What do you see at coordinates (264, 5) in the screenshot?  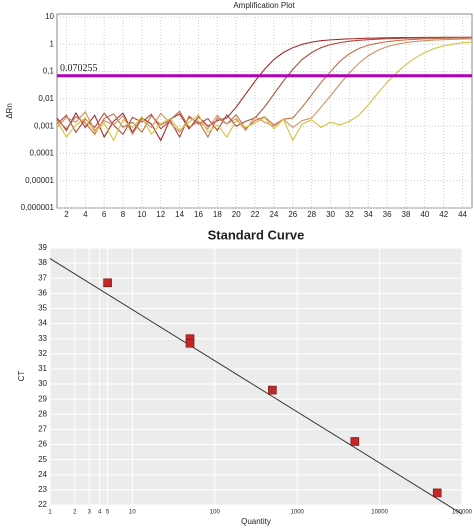 I see `chart-title: Amplification Plot` at bounding box center [264, 5].